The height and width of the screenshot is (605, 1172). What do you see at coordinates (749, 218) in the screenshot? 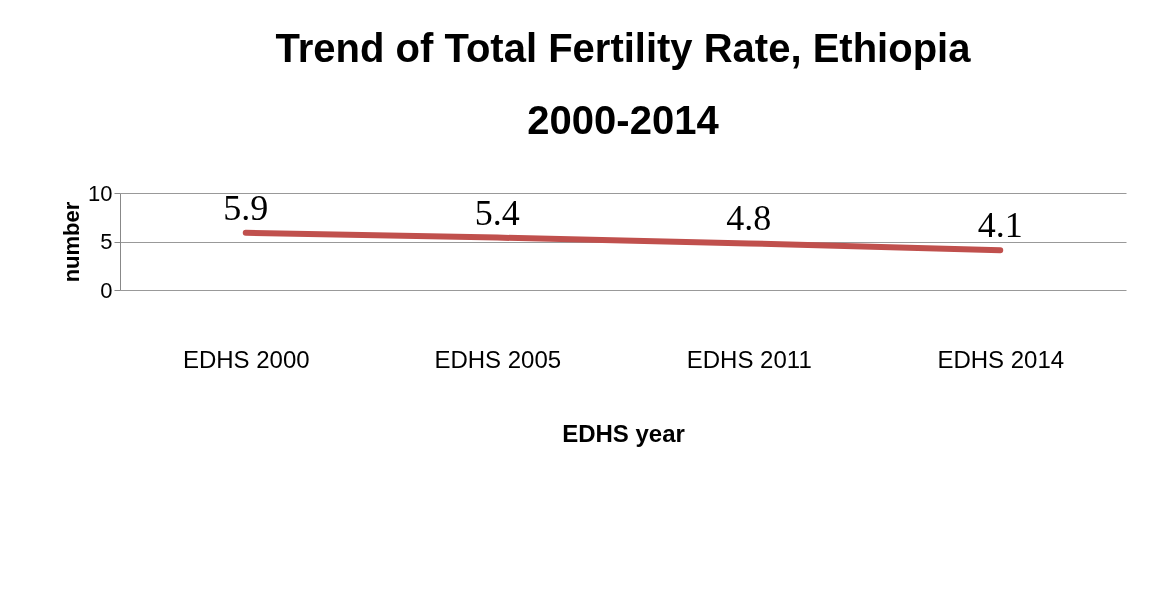
I see `data-label: 4.8` at bounding box center [749, 218].